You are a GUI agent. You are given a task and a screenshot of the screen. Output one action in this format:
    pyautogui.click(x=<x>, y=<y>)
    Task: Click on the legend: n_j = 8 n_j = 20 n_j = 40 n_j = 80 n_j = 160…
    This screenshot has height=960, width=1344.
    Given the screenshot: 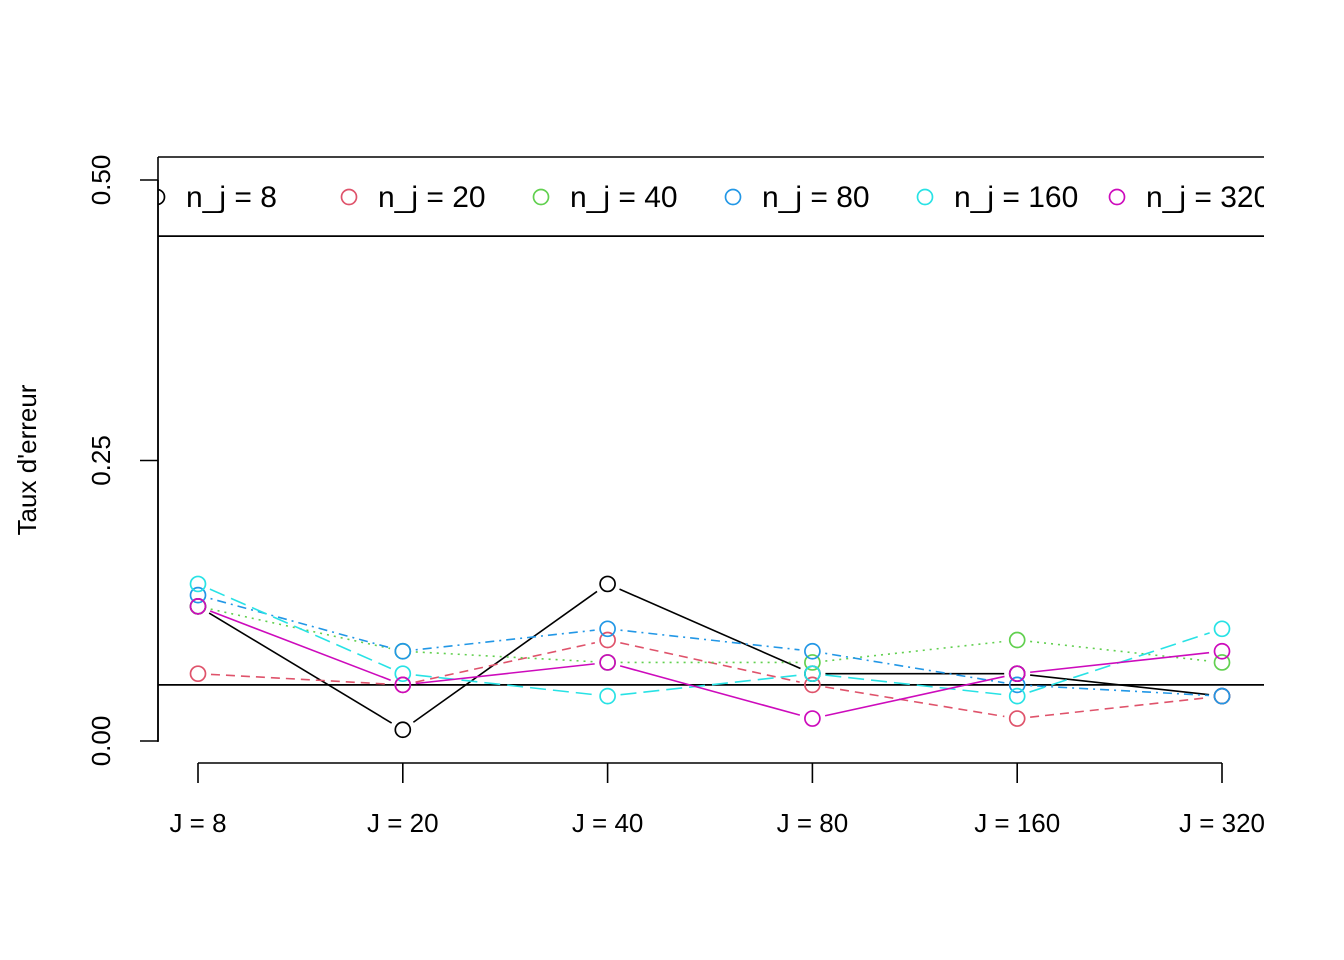 What is the action you would take?
    pyautogui.click(x=714, y=197)
    